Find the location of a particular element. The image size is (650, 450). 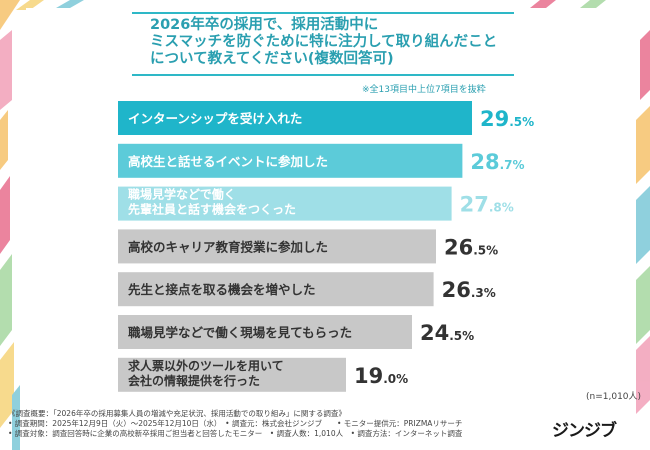

bar-category-label: 先生と接点を取る機会を増やした is located at coordinates (222, 289).